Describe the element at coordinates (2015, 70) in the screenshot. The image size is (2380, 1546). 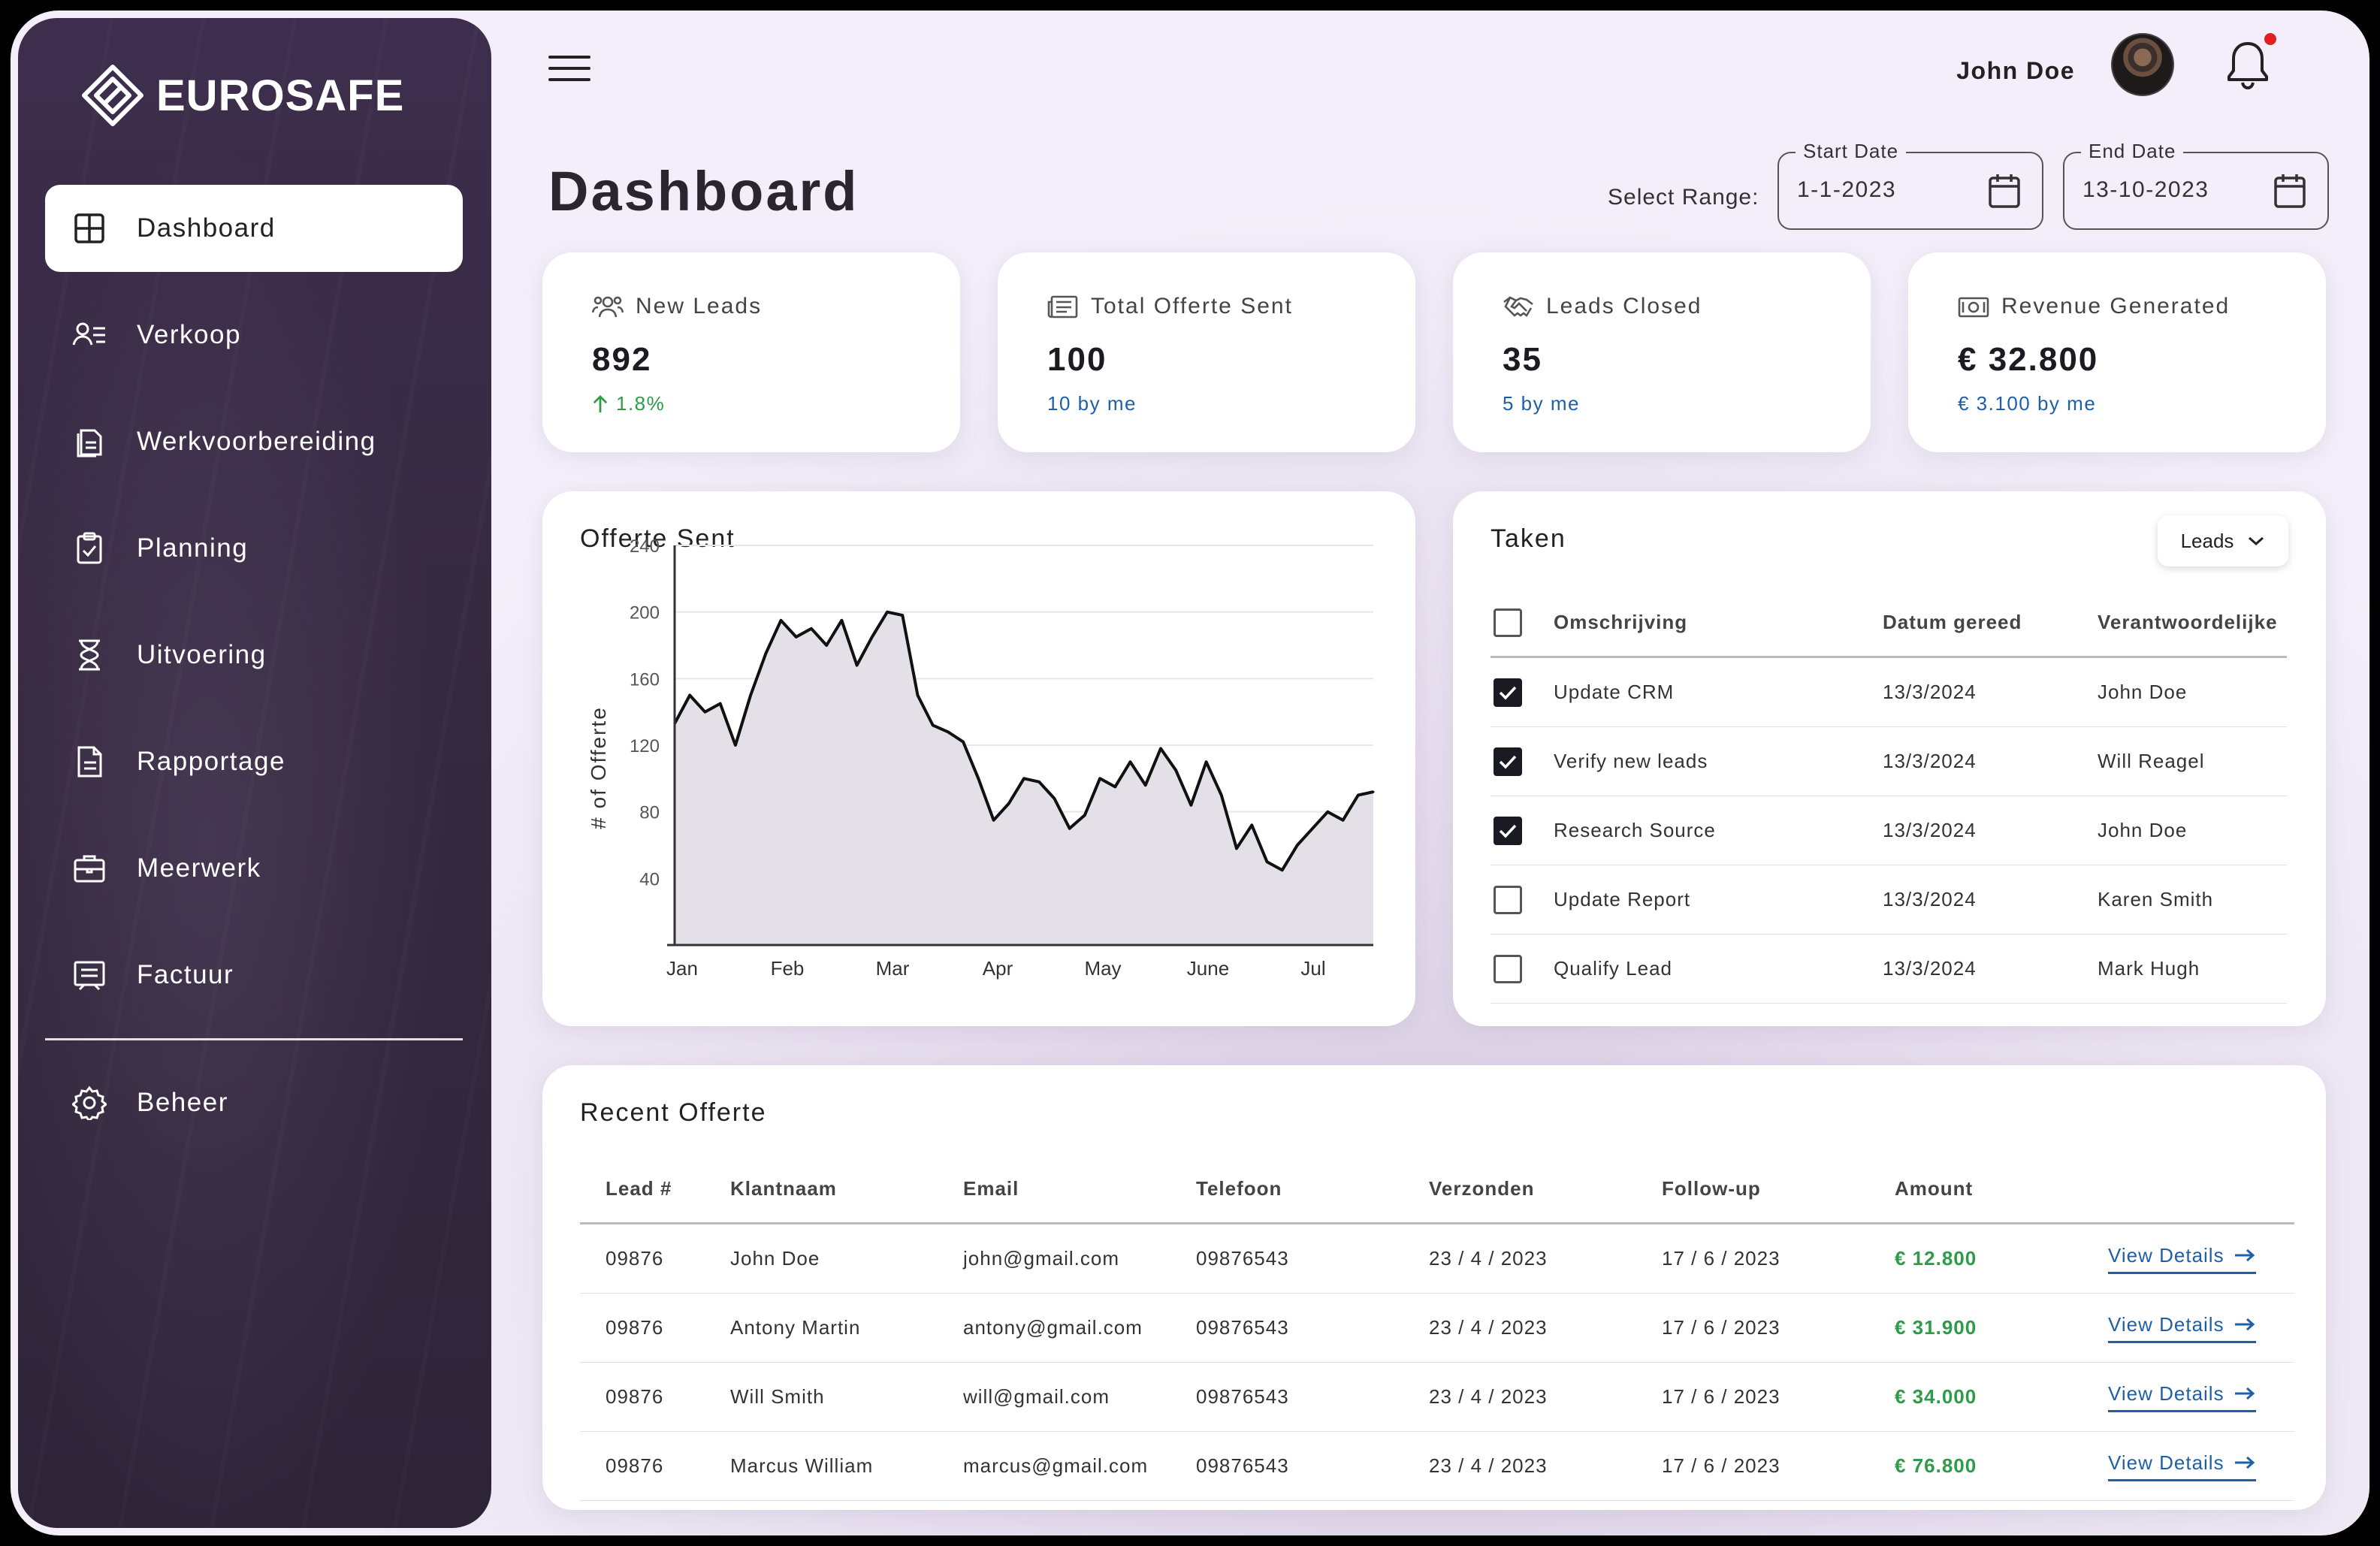
I see `user-name: John Doe` at that location.